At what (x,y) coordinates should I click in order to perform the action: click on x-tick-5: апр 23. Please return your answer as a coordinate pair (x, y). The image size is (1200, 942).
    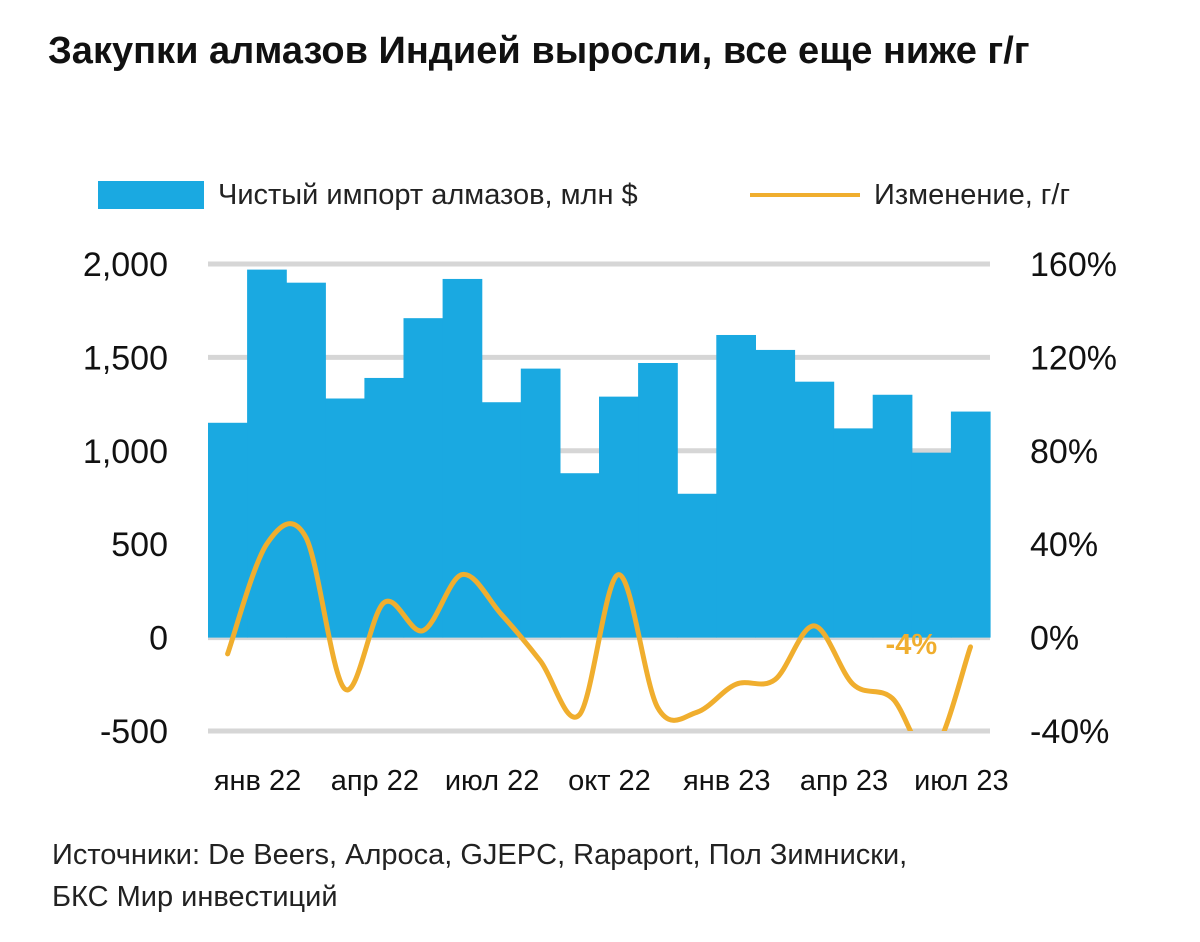
    Looking at the image, I should click on (844, 781).